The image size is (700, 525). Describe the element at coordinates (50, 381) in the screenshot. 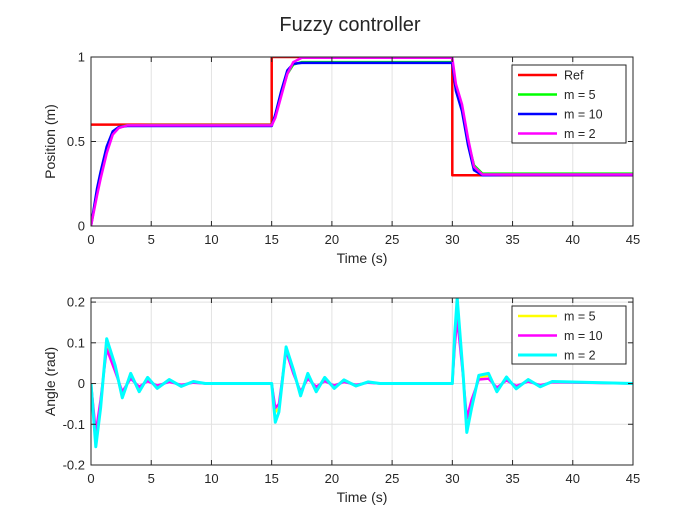

I see `y-axis-label: Angle (rad)` at that location.